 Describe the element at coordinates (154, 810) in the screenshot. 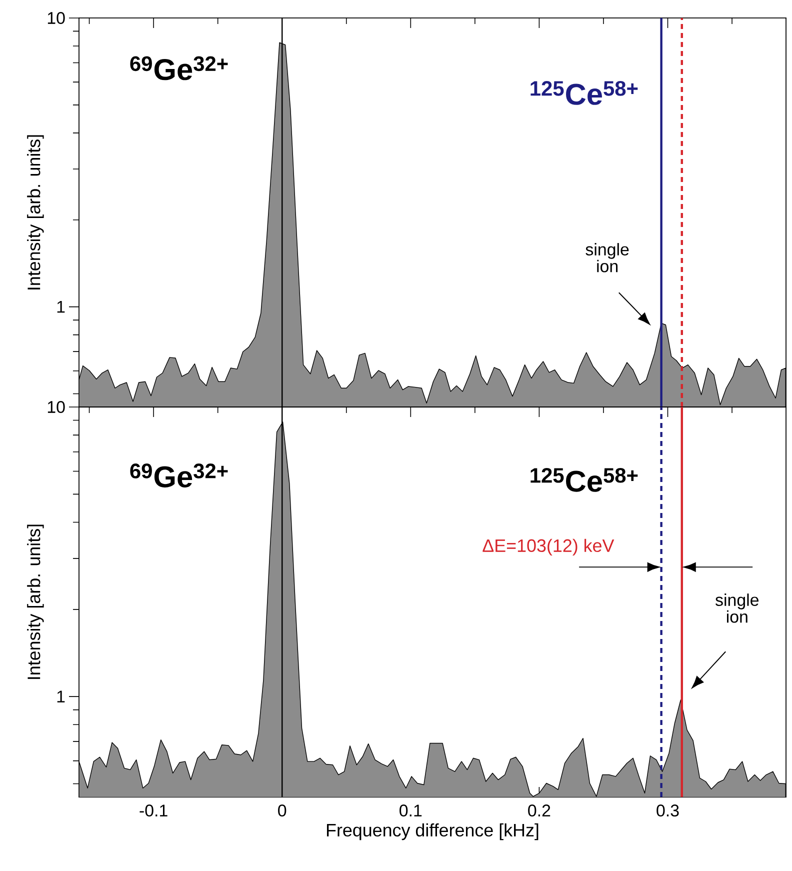

I see `x-tick-label: -0.1` at that location.